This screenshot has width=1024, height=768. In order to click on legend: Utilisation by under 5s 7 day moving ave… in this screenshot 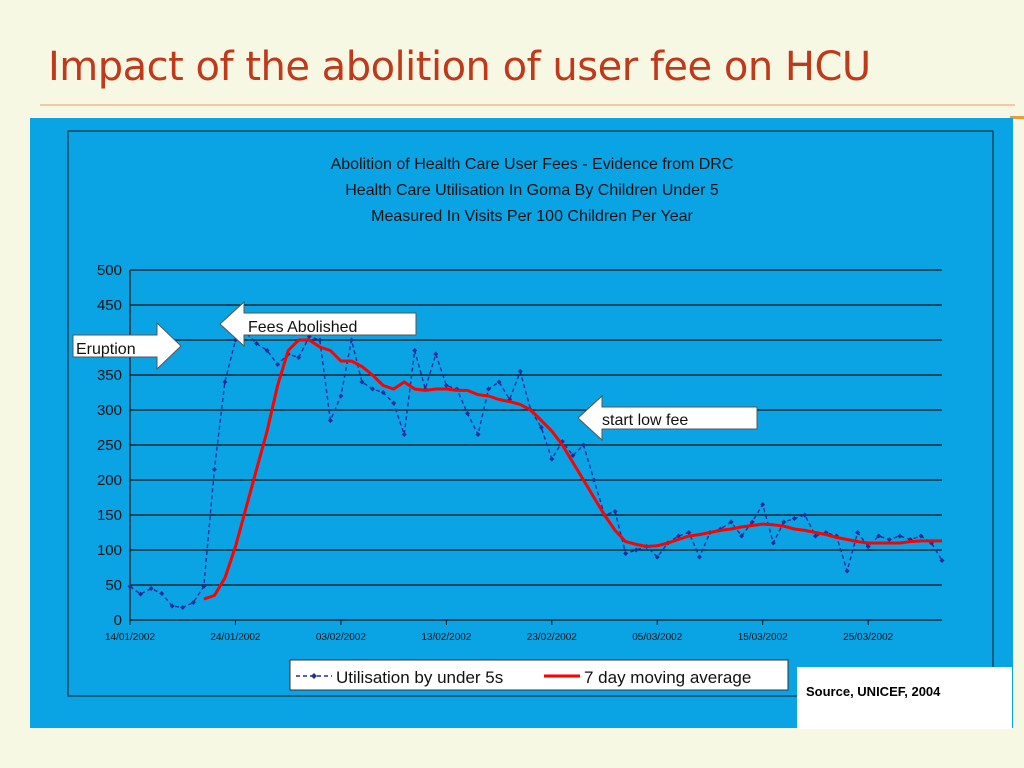, I will do `click(539, 675)`.